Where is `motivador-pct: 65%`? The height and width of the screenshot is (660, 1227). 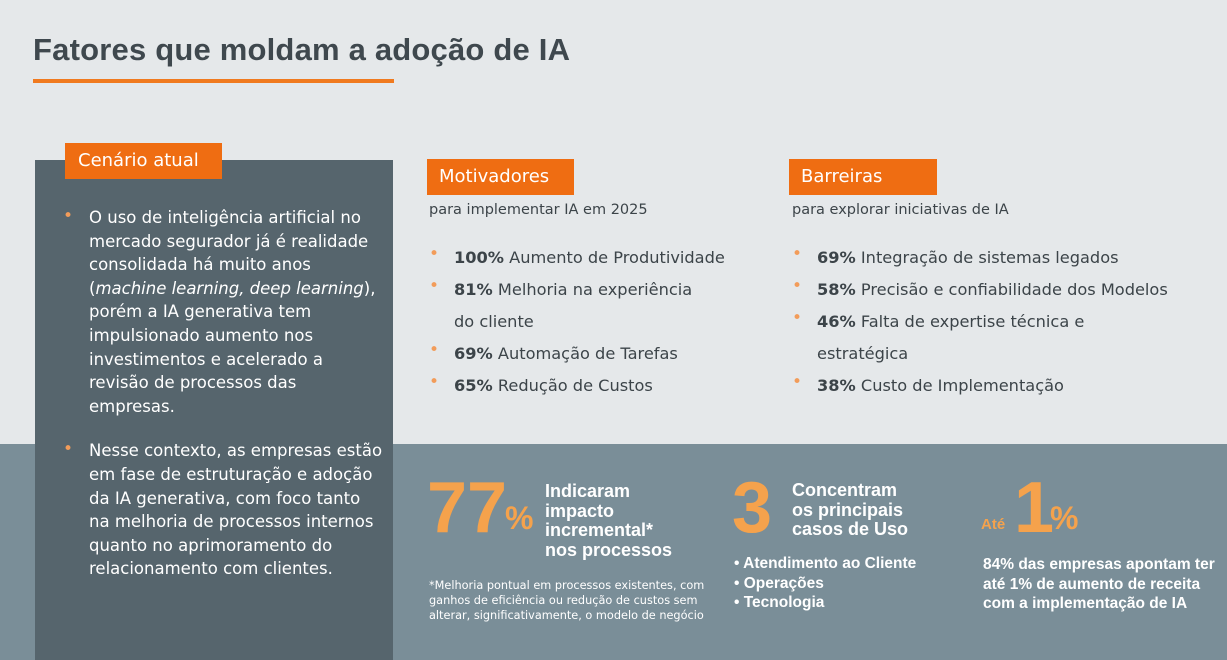 motivador-pct: 65% is located at coordinates (473, 385).